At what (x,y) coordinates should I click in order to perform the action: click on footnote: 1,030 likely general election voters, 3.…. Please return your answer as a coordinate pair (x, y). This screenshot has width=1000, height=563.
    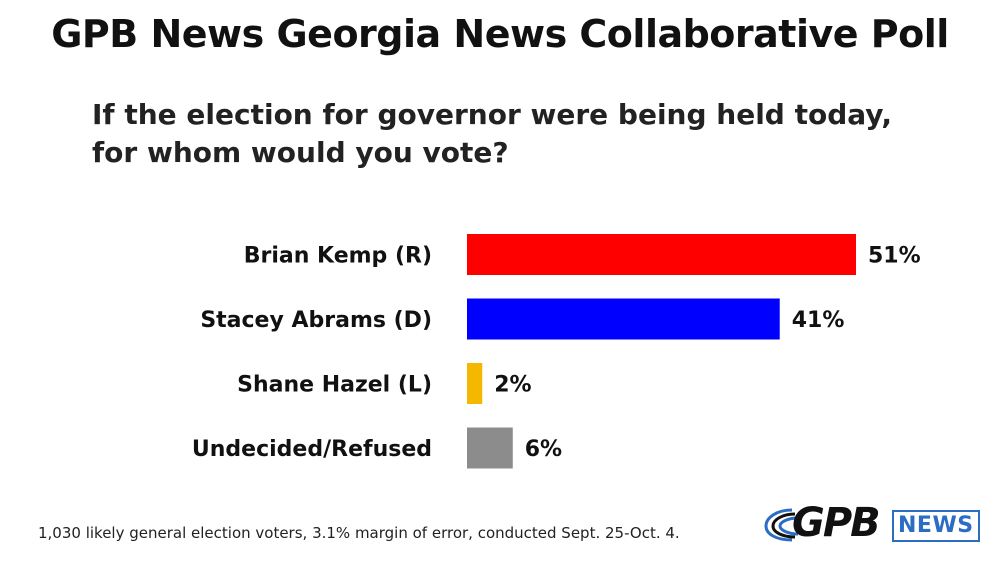
    Looking at the image, I should click on (359, 533).